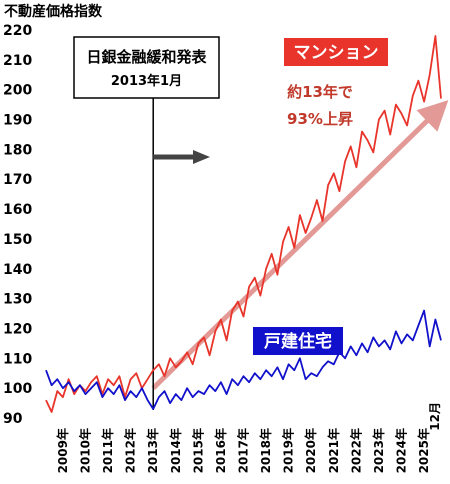 This screenshot has width=450, height=484. What do you see at coordinates (17, 359) in the screenshot?
I see `y-tick-label: 110` at bounding box center [17, 359].